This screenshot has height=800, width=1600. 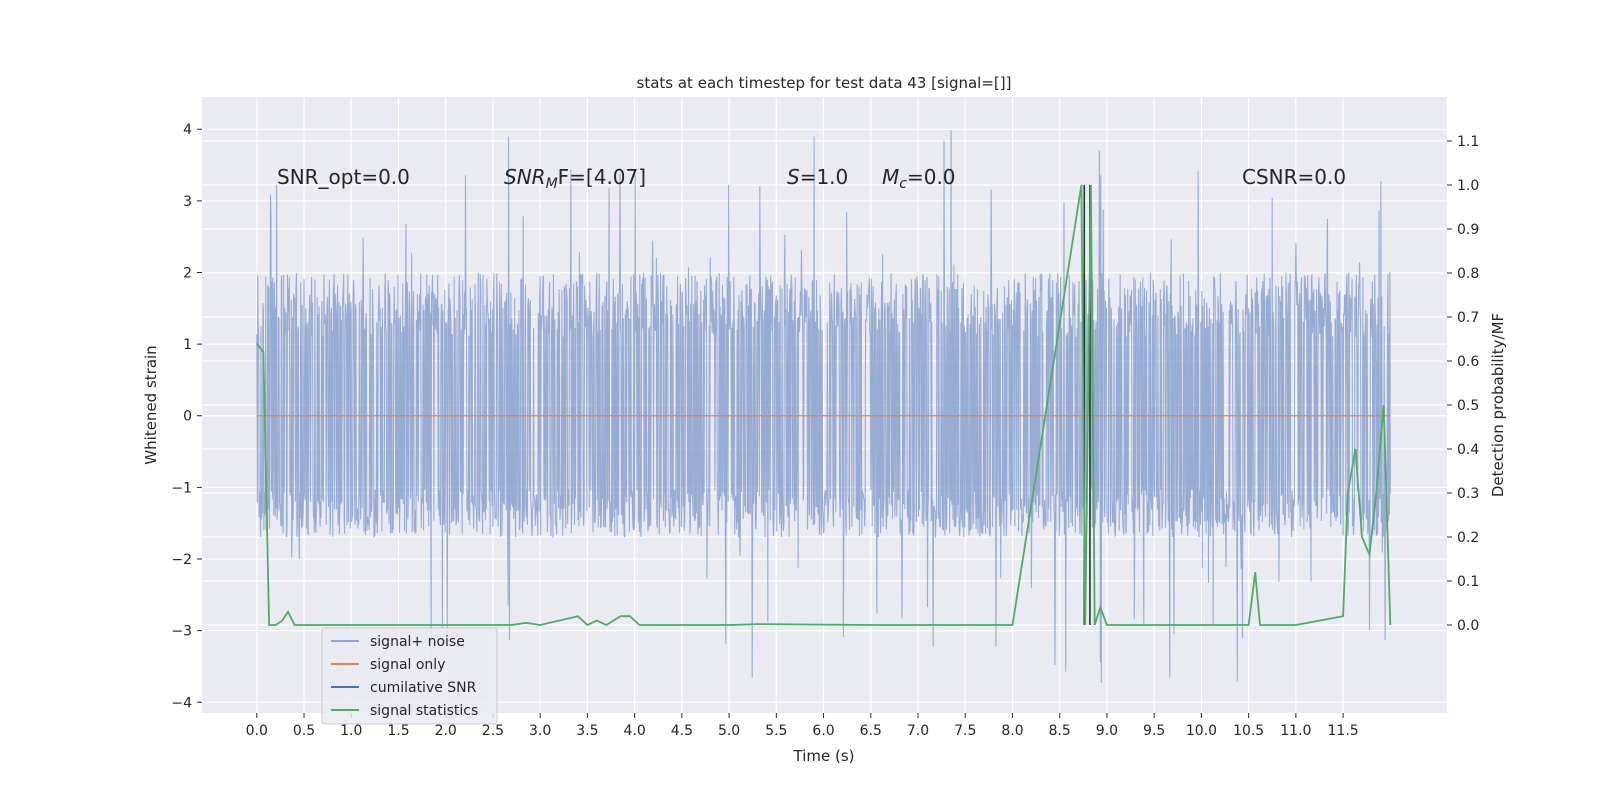 I want to click on y2-tick-label-6: 0.5, so click(x=1468, y=406).